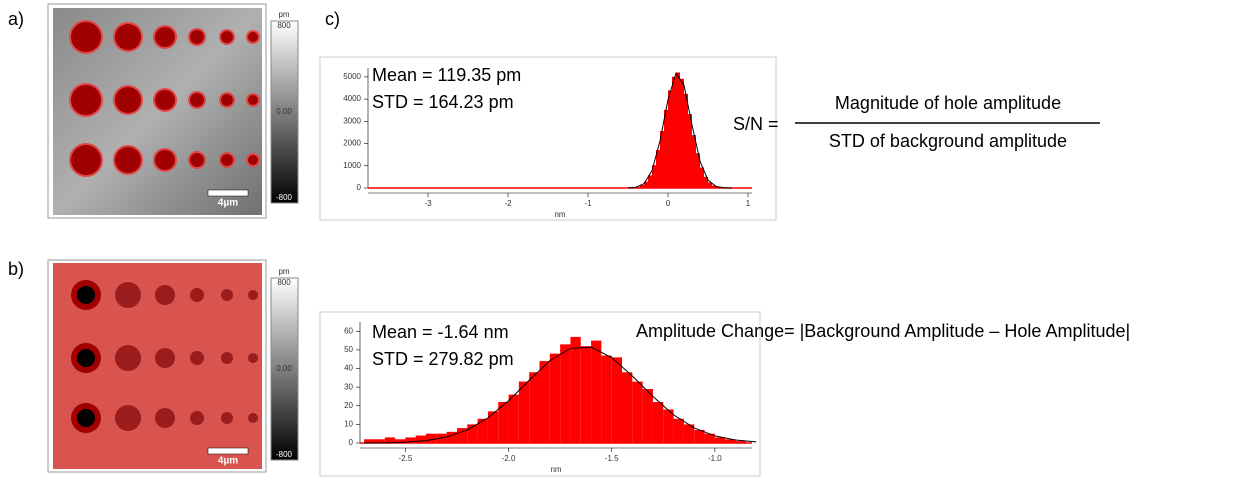 The width and height of the screenshot is (1236, 482). What do you see at coordinates (428, 203) in the screenshot?
I see `x-tick-label: -3` at bounding box center [428, 203].